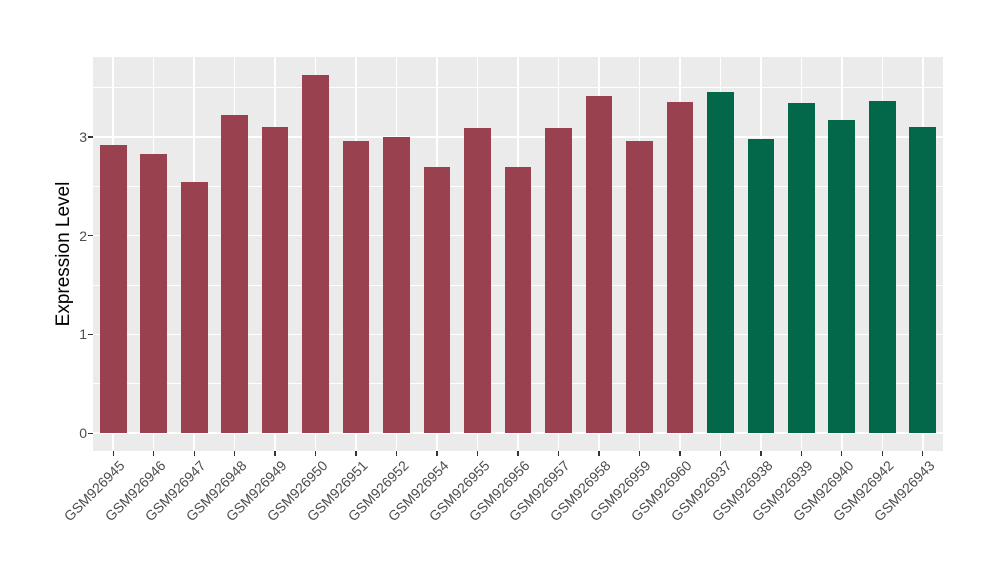 This screenshot has width=1000, height=580. Describe the element at coordinates (882, 267) in the screenshot. I see `bar-GSM926942` at that location.